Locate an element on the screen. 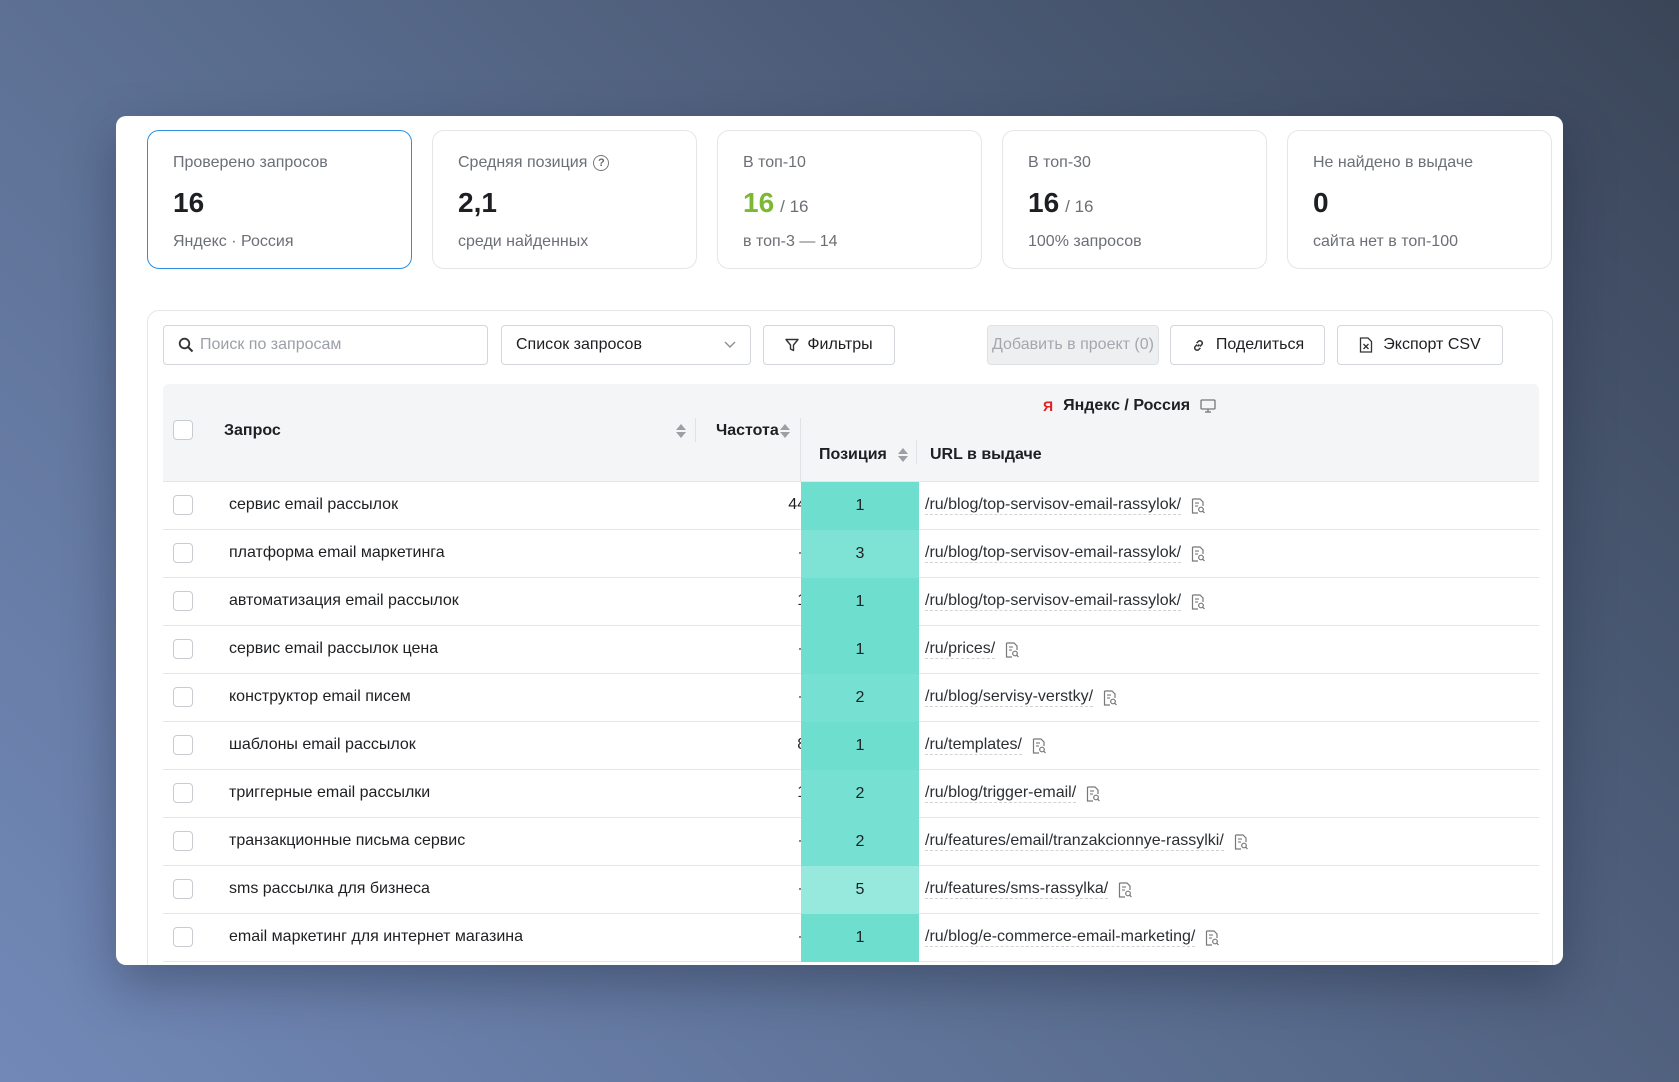  stat-value: 2,1 is located at coordinates (477, 202).